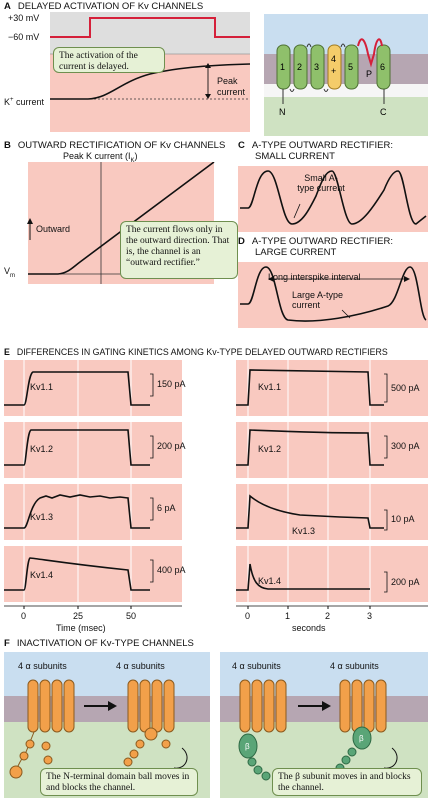 The image size is (432, 800). What do you see at coordinates (315, 151) in the screenshot?
I see `panel-c-title: C A-TYPE OUTWARD RECTIFIER: SMALL CURRENT` at bounding box center [315, 151].